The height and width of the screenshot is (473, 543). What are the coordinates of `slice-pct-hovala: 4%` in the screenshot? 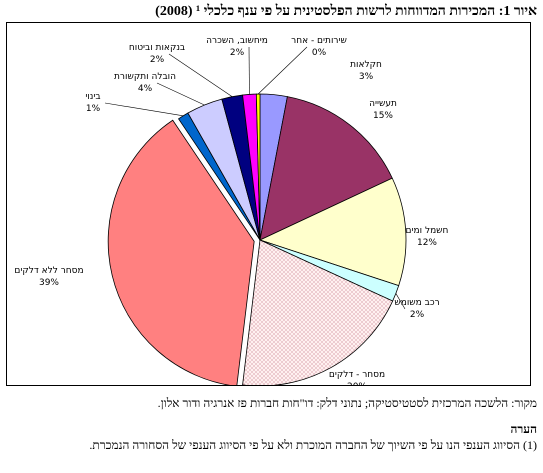 It's located at (145, 89).